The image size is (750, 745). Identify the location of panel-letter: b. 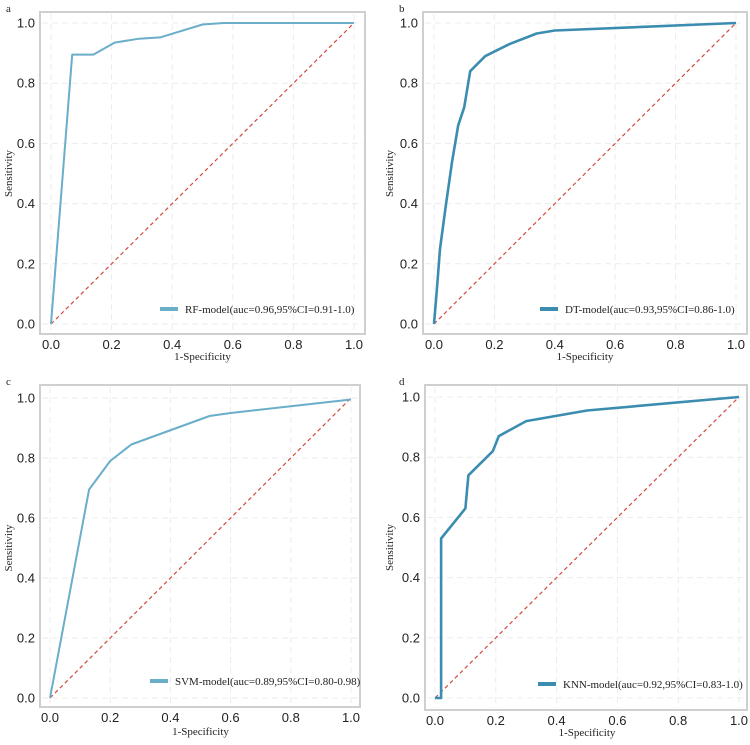
(402, 9).